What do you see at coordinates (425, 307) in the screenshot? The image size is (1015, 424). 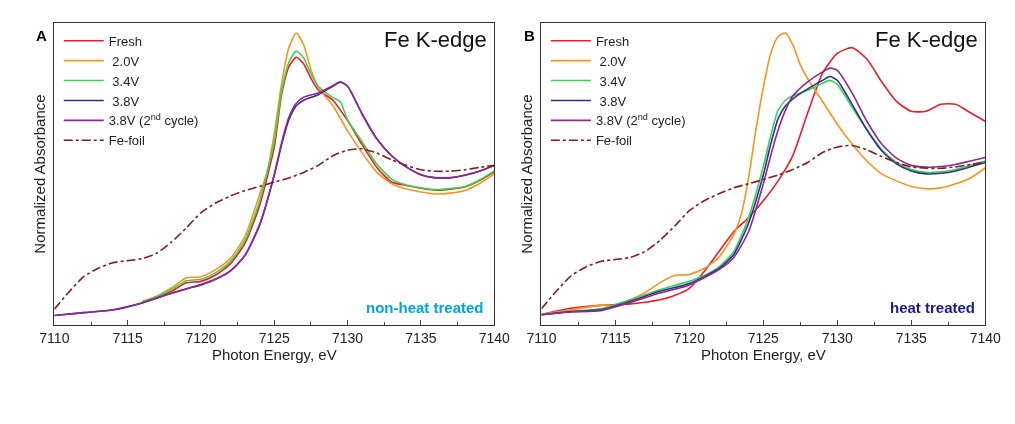 I see `annotation: non-heat treated` at bounding box center [425, 307].